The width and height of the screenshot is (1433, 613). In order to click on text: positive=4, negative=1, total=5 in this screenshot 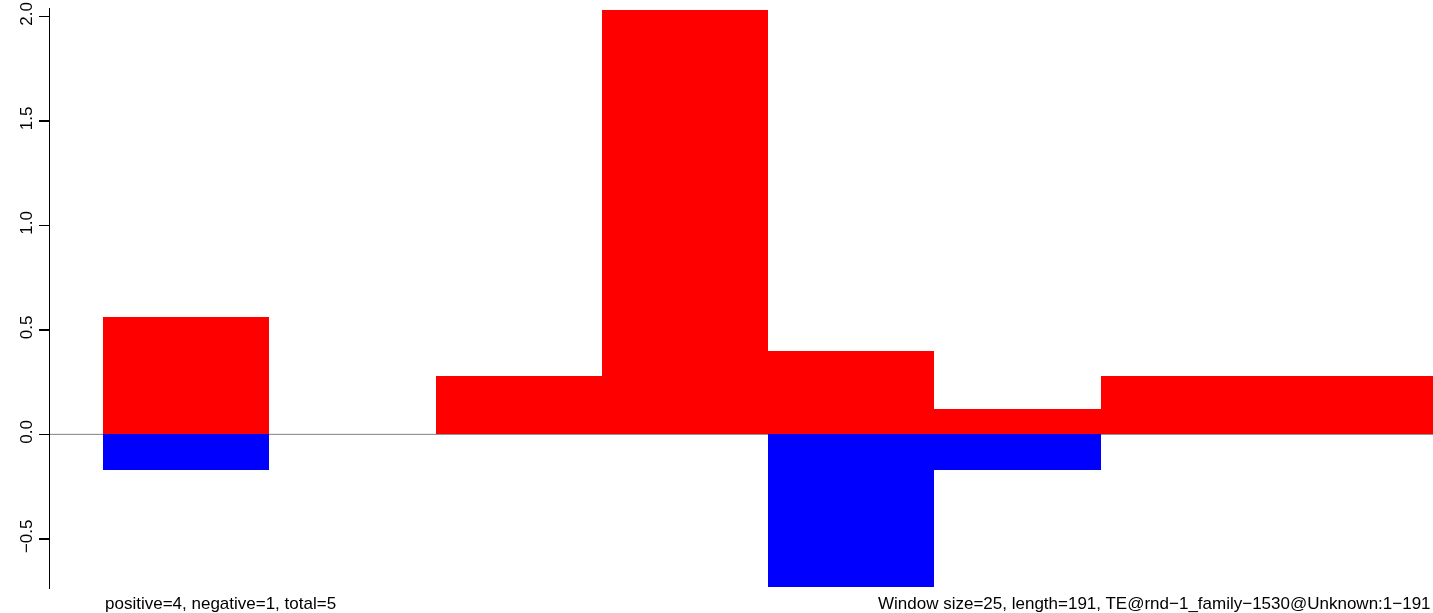, I will do `click(221, 603)`.